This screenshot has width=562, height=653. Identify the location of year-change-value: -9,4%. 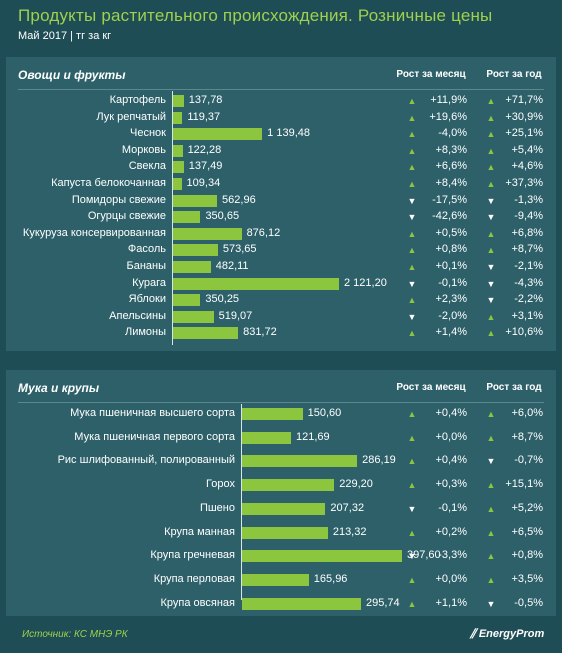
(528, 216).